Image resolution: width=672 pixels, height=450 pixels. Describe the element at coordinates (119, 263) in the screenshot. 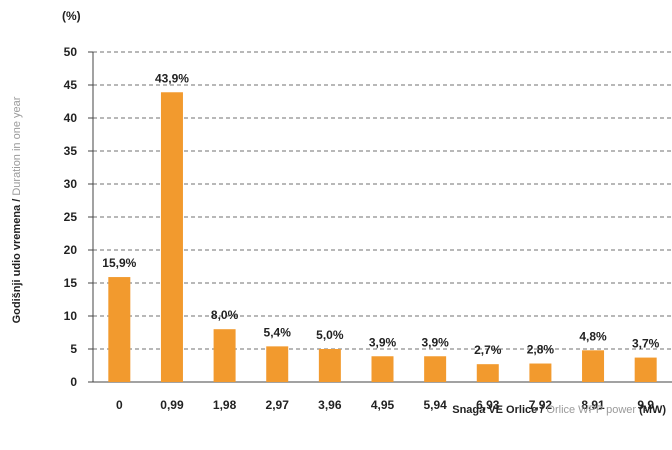

I see `data-label: 15,9%` at that location.